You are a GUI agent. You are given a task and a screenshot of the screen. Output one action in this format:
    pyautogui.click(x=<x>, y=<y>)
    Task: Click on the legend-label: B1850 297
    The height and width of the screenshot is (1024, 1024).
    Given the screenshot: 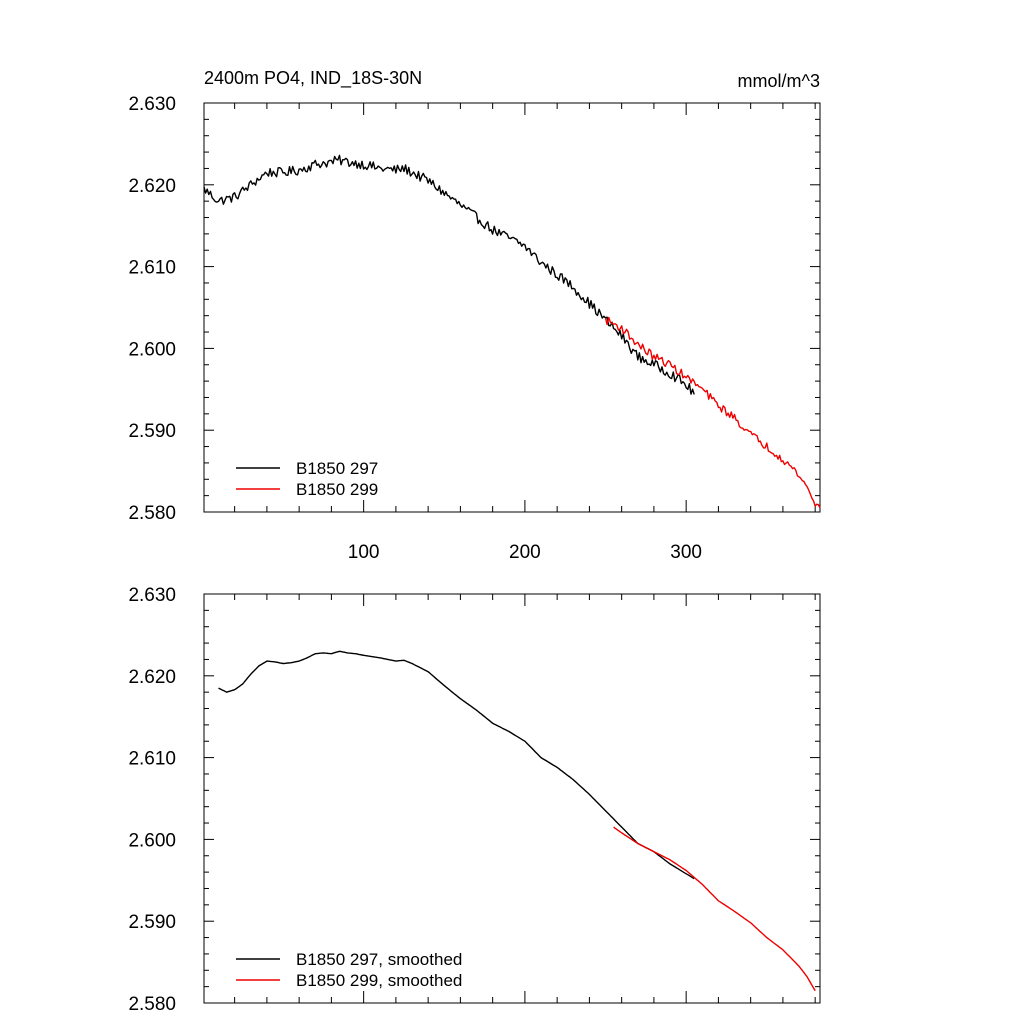 What is the action you would take?
    pyautogui.click(x=337, y=468)
    